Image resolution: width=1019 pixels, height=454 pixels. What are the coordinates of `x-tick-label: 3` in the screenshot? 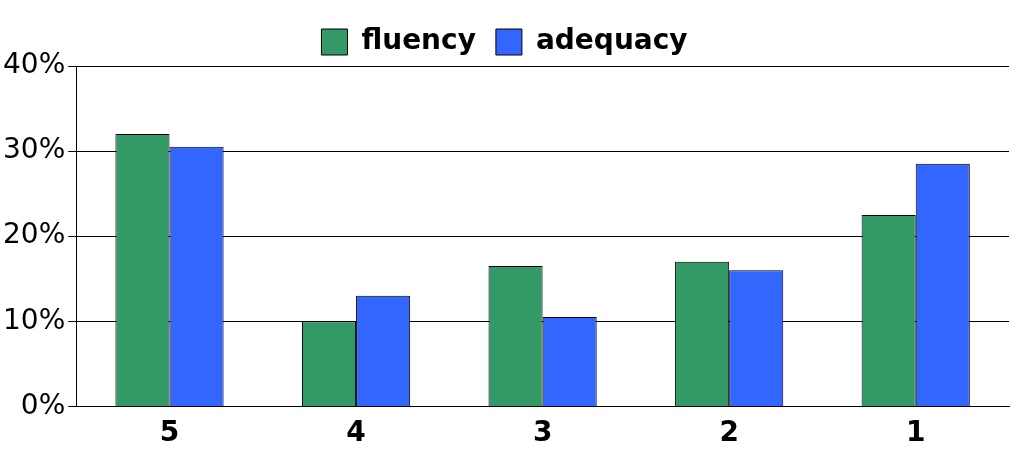 It's located at (542, 432).